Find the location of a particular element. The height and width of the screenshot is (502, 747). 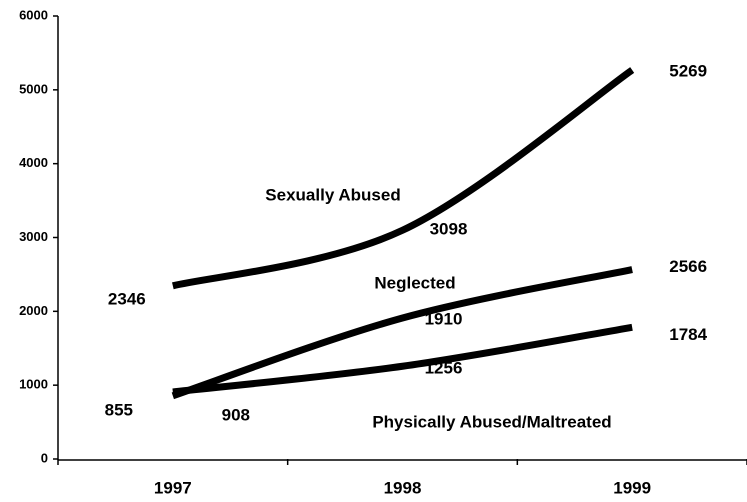

data-label: 2346 is located at coordinates (127, 298).